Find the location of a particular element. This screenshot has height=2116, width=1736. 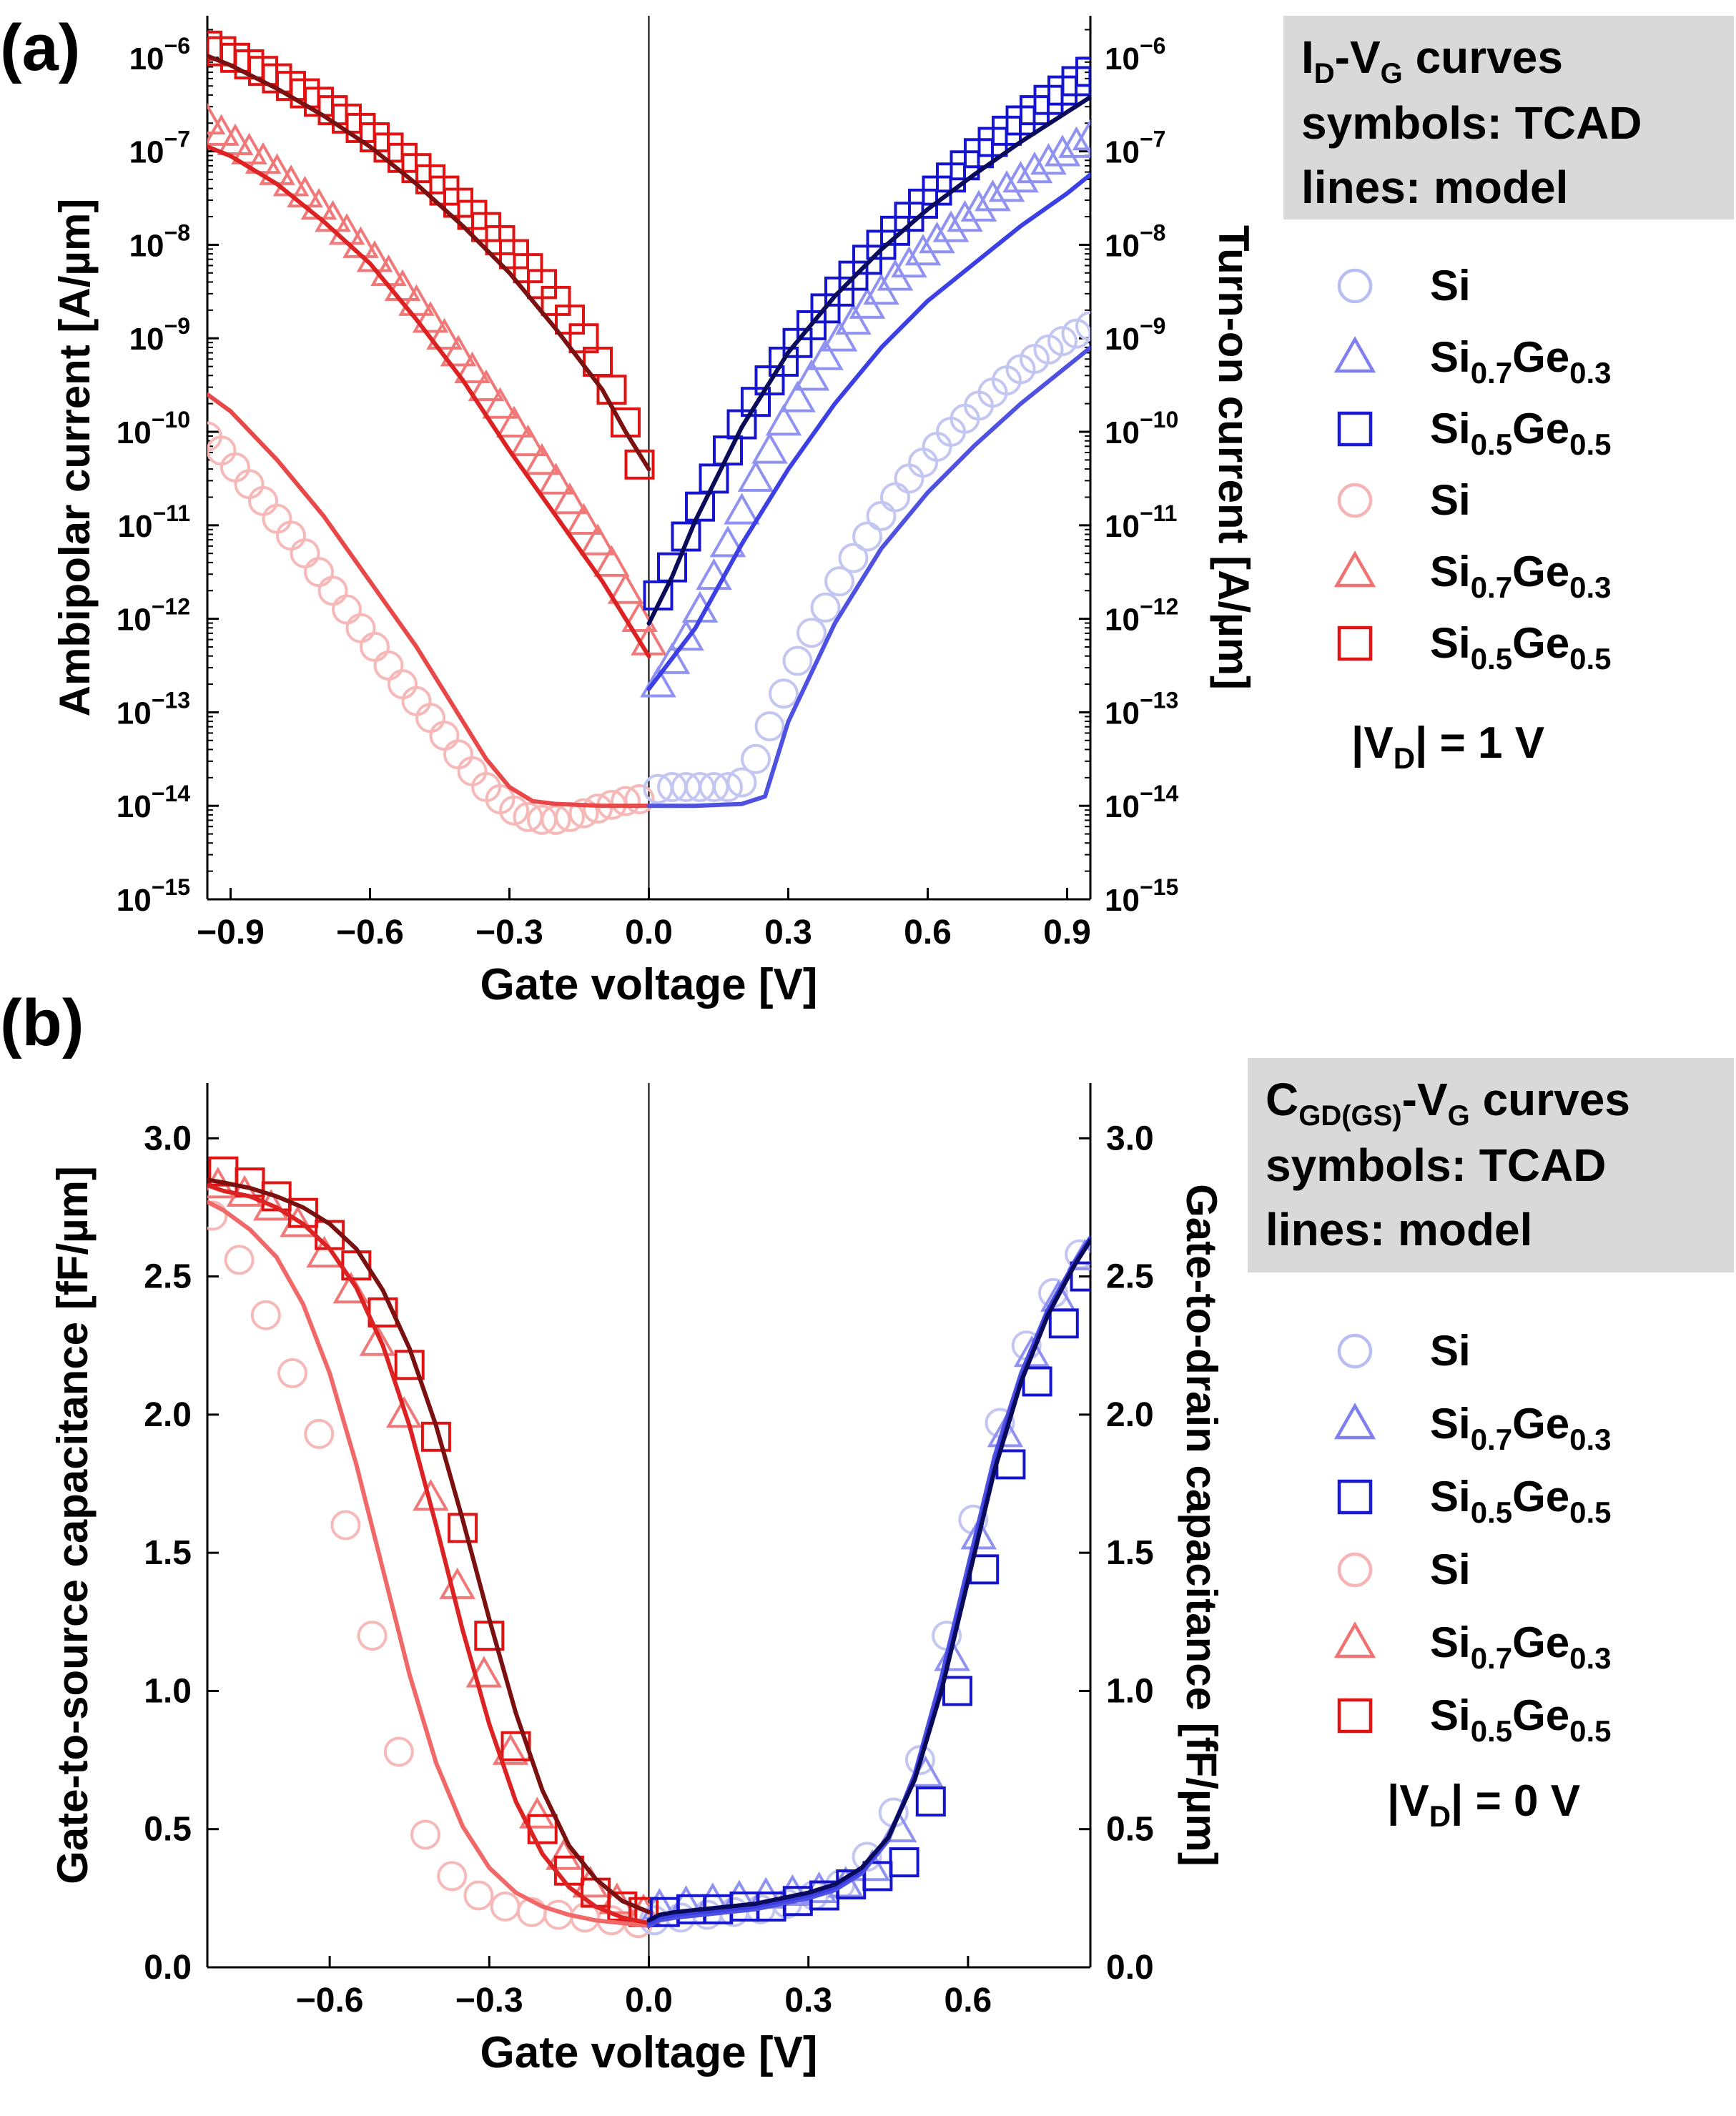

tick-exponent: −7 is located at coordinates (1152, 139).